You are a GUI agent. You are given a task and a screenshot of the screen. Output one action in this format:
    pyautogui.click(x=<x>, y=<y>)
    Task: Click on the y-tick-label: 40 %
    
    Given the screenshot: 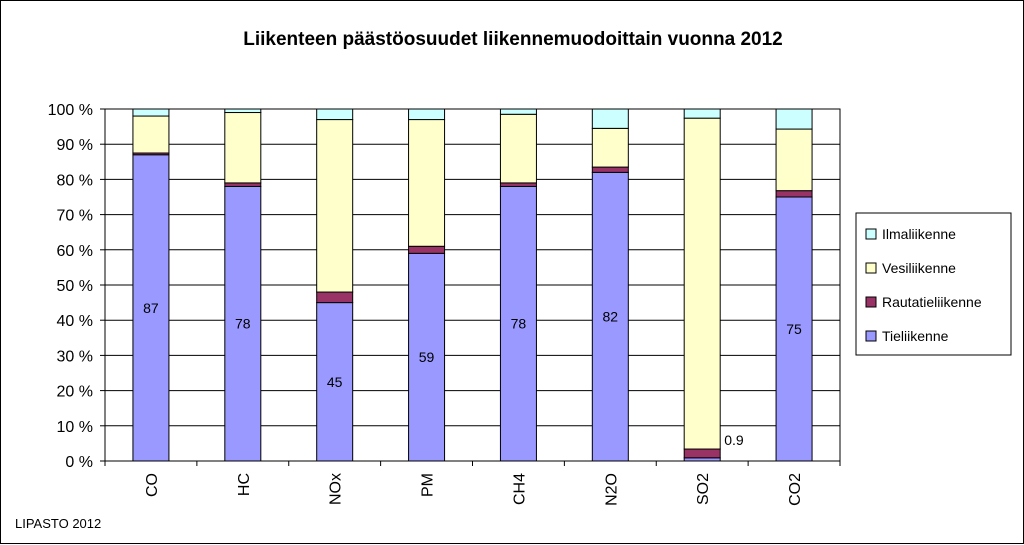 What is the action you would take?
    pyautogui.click(x=75, y=321)
    